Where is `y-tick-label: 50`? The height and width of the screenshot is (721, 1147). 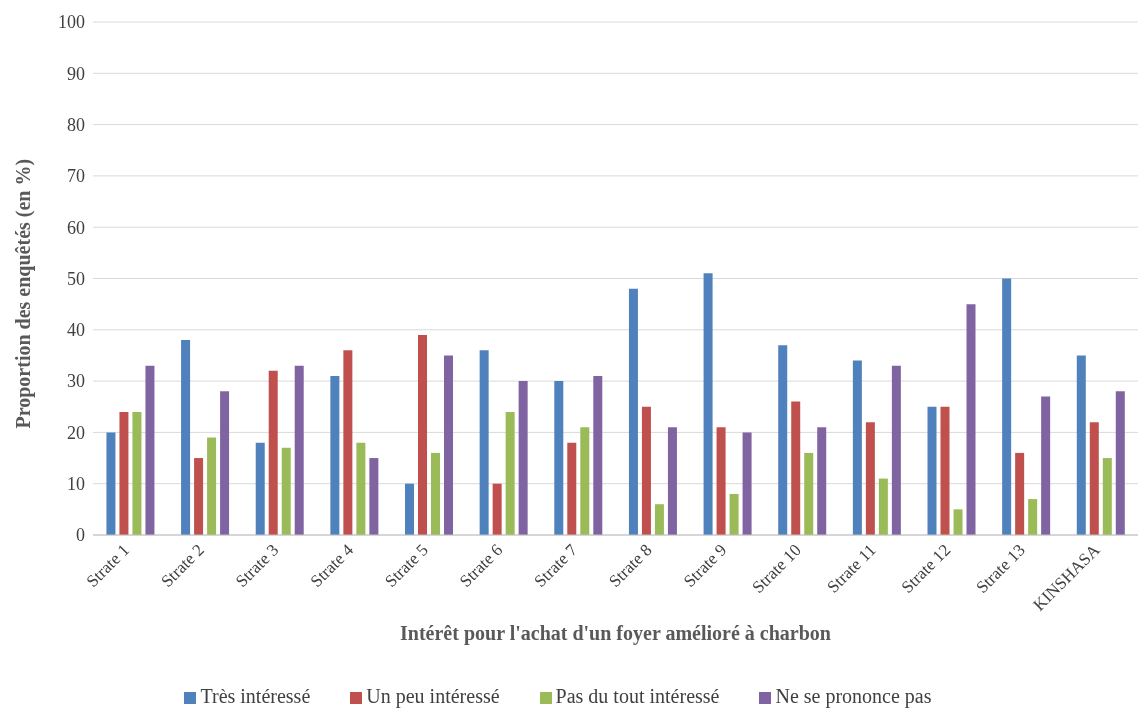 y-tick-label: 50 is located at coordinates (76, 278).